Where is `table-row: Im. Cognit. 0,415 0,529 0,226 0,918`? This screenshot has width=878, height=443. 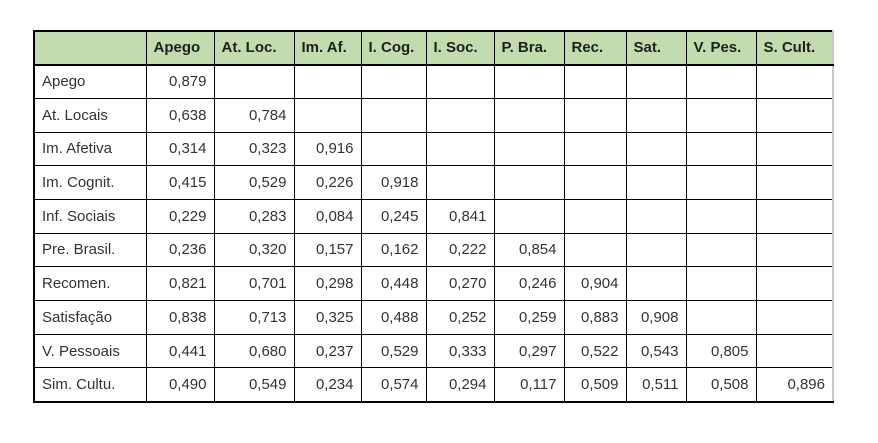 table-row: Im. Cognit. 0,415 0,529 0,226 0,918 is located at coordinates (433, 182).